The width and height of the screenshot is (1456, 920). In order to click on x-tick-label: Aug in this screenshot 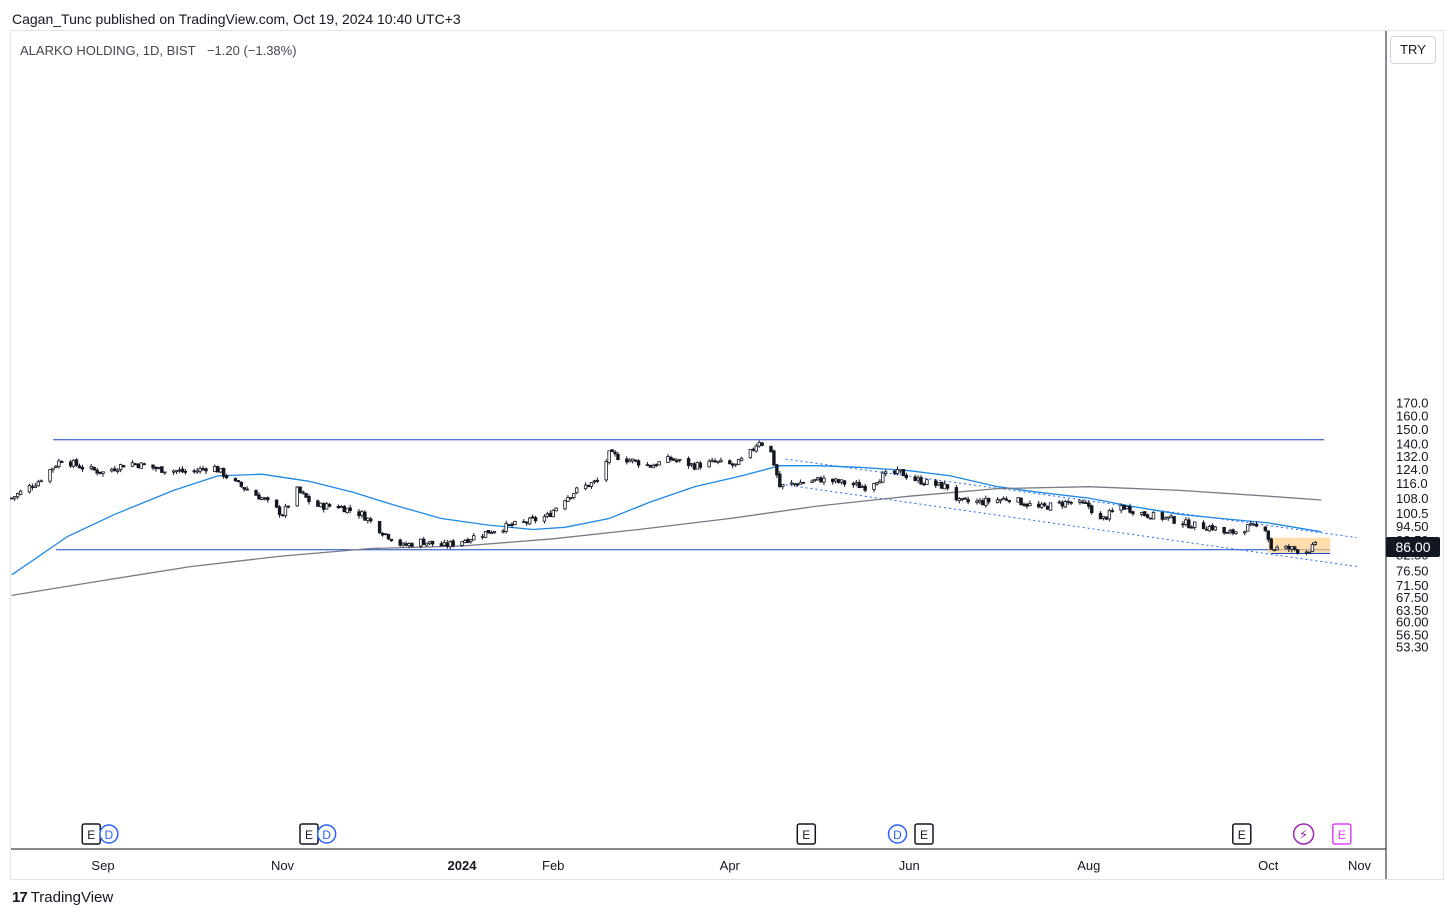, I will do `click(1088, 865)`.